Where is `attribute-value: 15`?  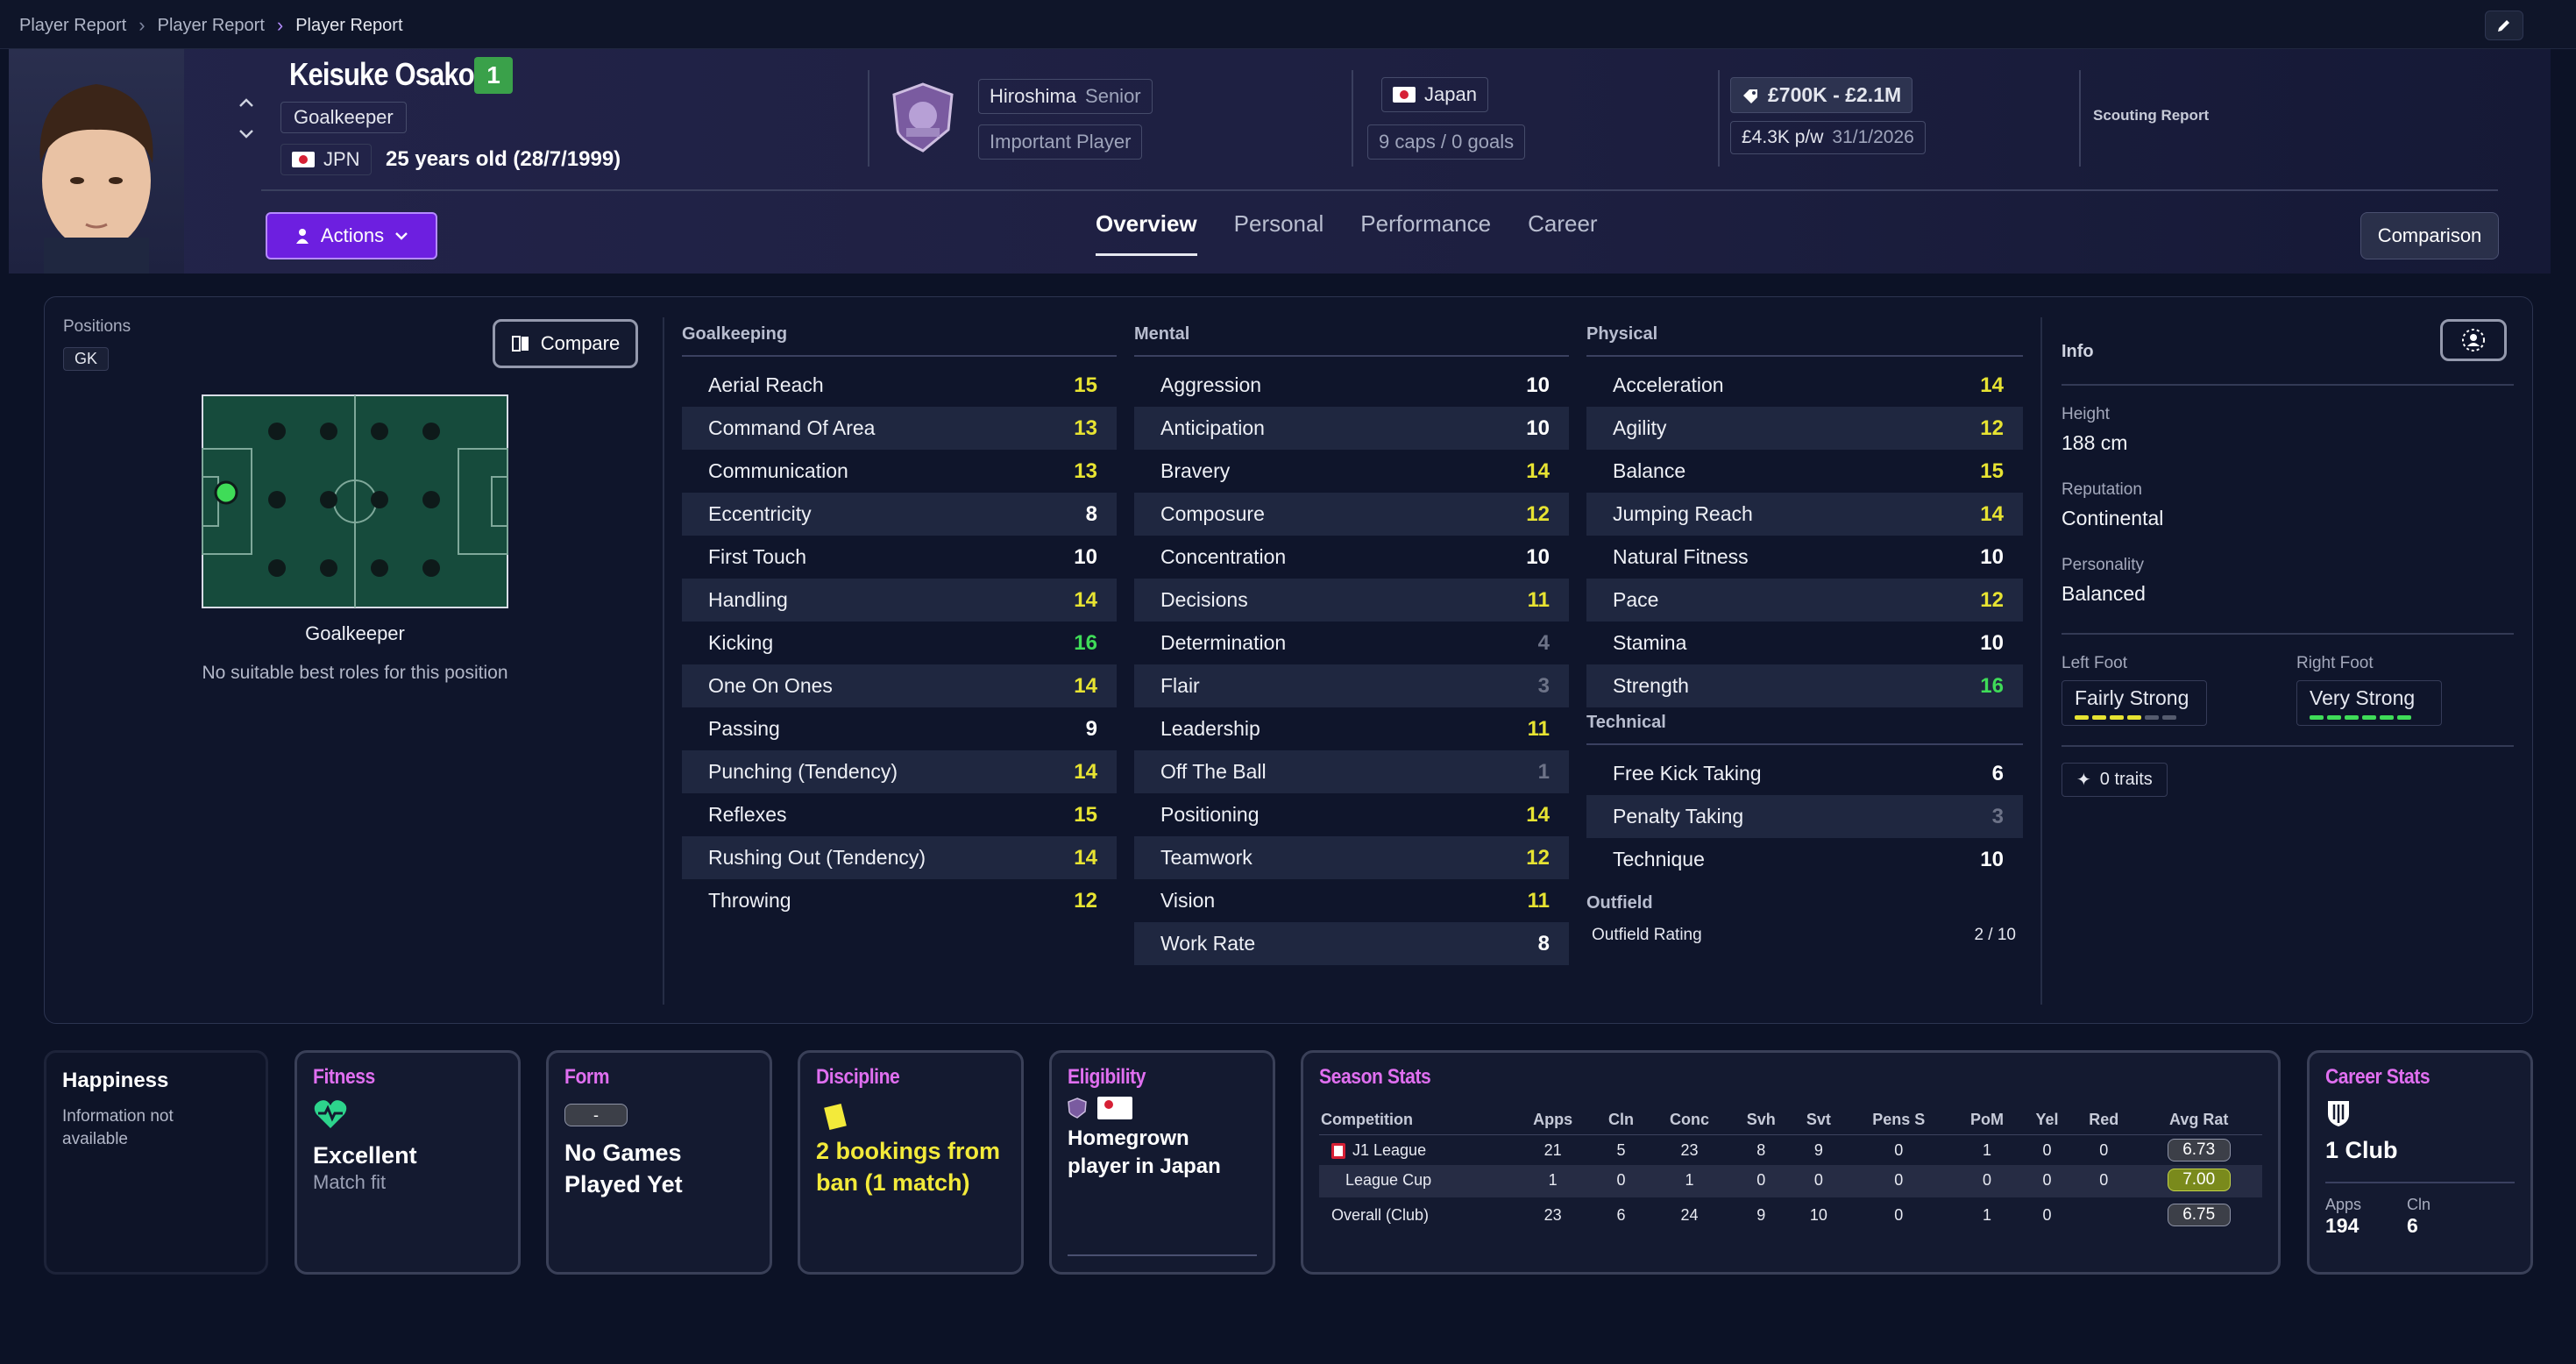 attribute-value: 15 is located at coordinates (1085, 385).